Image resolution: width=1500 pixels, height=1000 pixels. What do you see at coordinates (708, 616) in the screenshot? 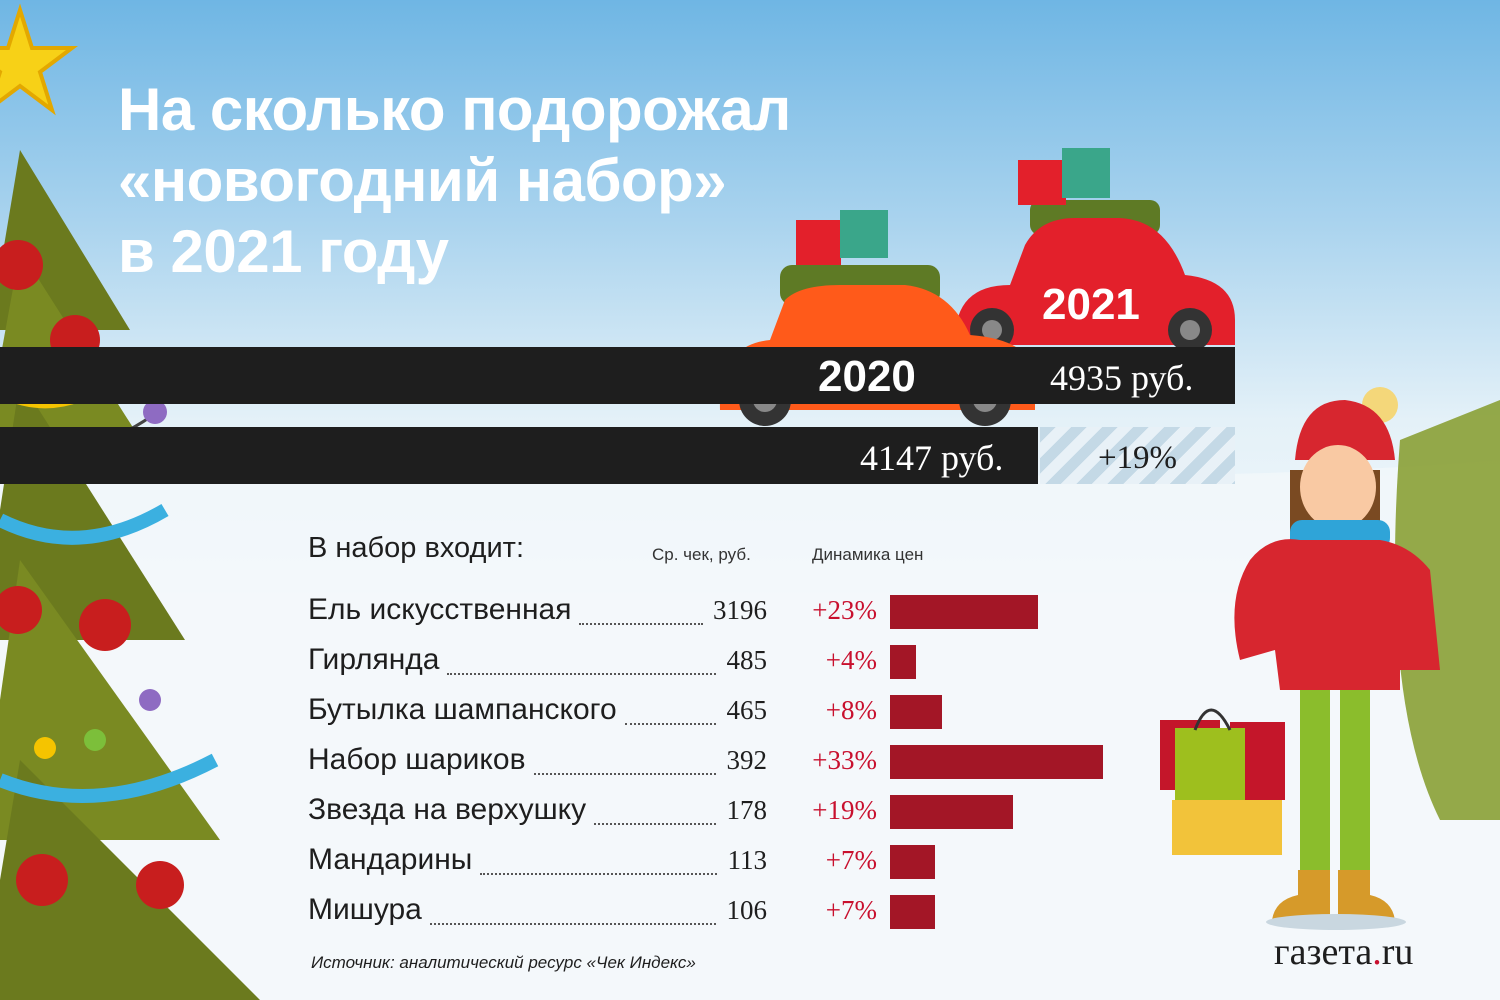
I see `list-item: Ель искусственная 3196 +23%` at bounding box center [708, 616].